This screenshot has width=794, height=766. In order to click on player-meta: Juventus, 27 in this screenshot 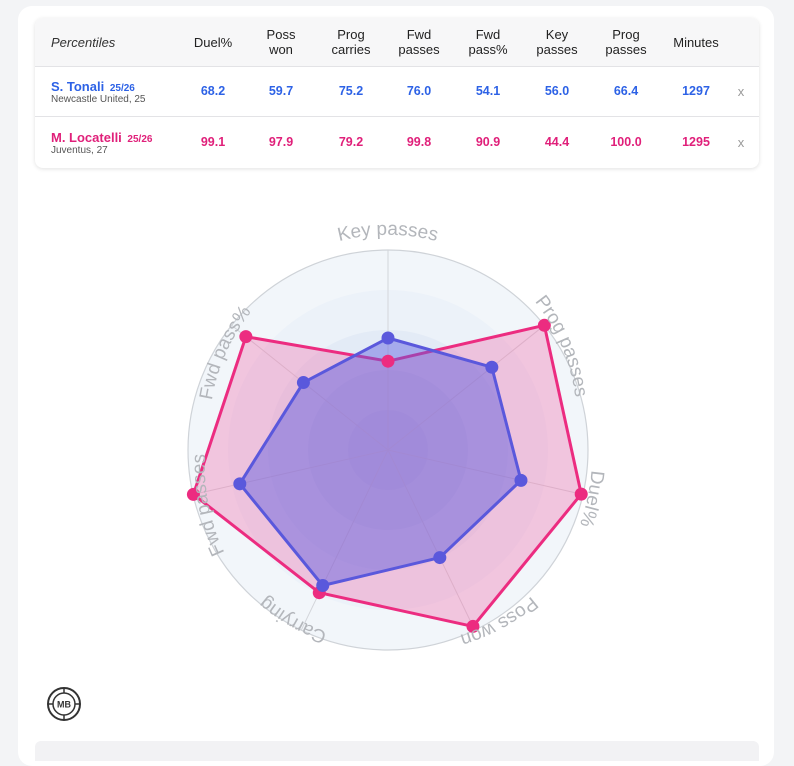, I will do `click(79, 150)`.